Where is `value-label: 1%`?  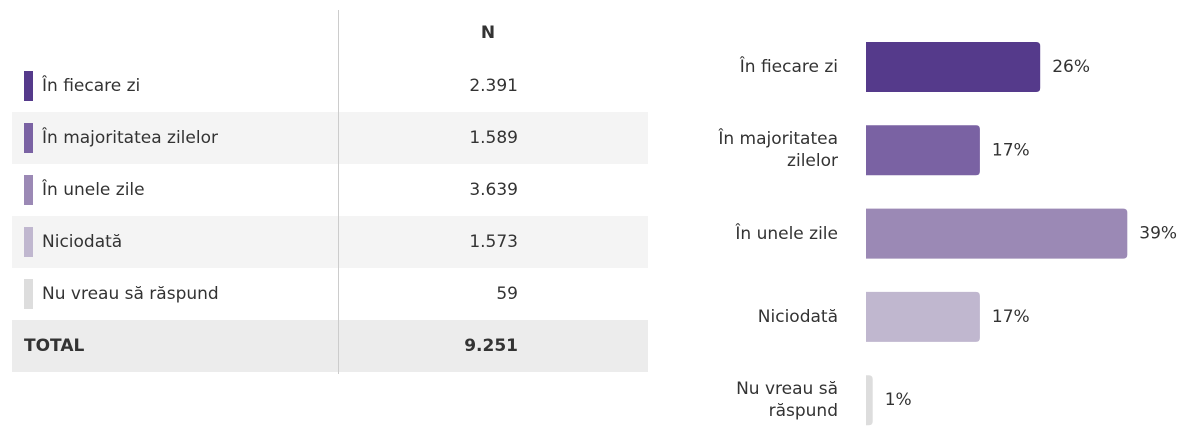
value-label: 1% is located at coordinates (898, 400).